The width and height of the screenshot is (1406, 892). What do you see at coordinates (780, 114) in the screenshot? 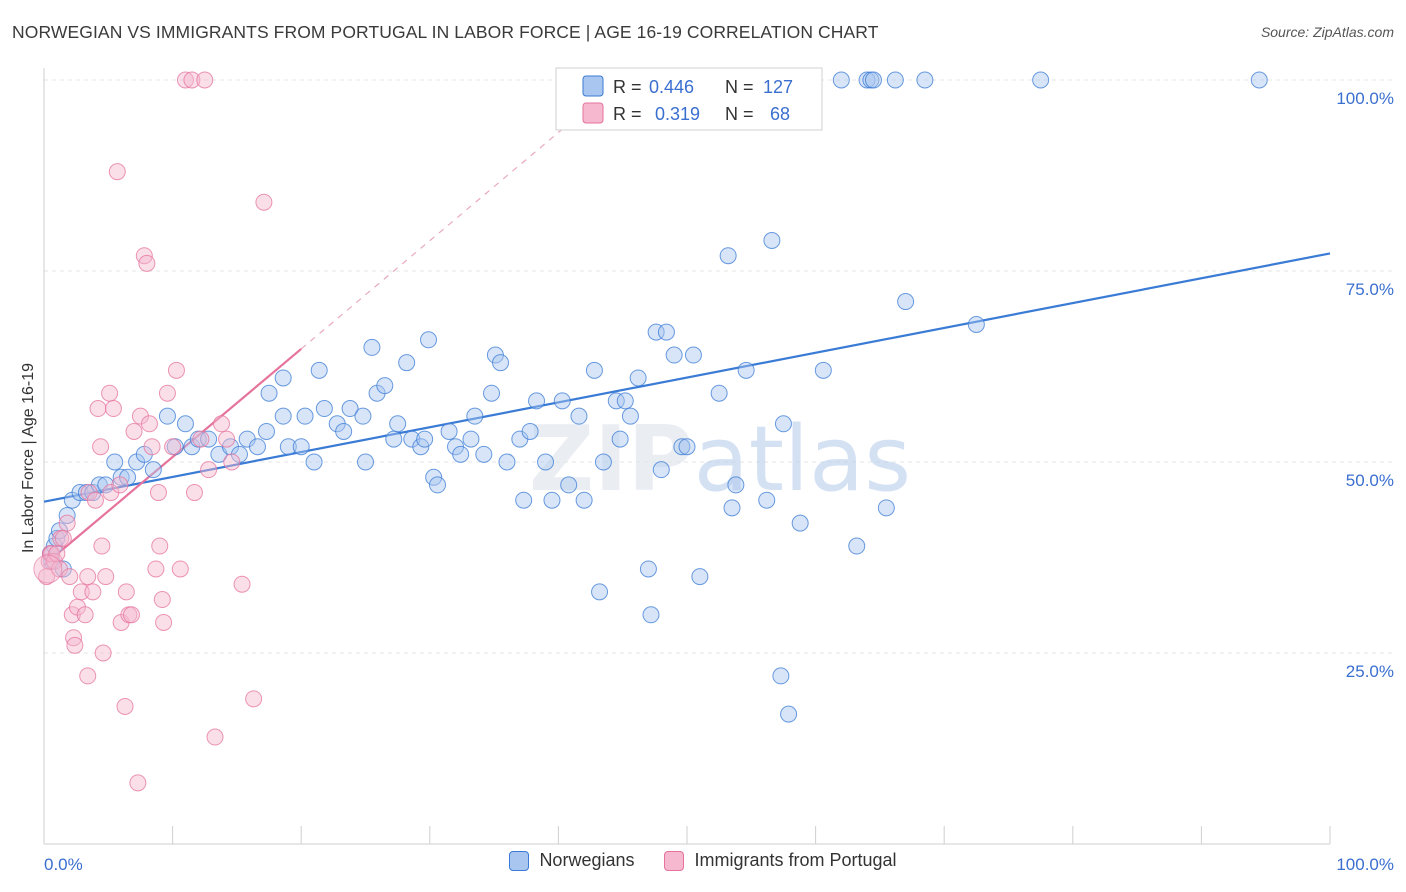
I see `legend-n-value-2: 68` at bounding box center [780, 114].